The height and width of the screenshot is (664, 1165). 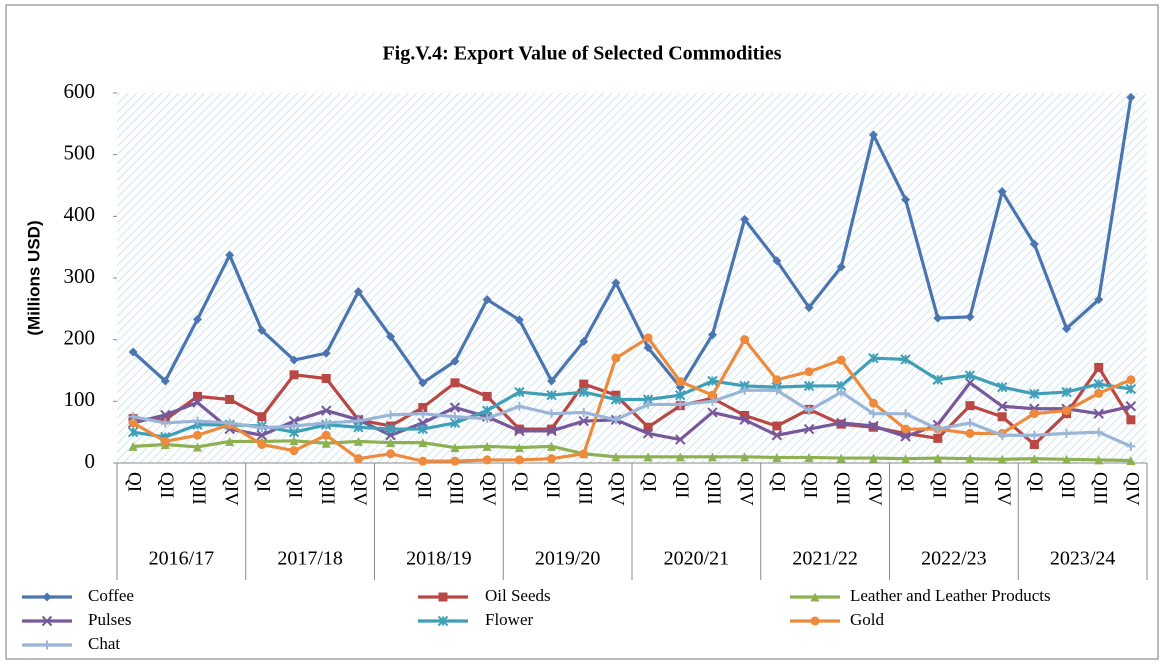 What do you see at coordinates (80, 152) in the screenshot?
I see `y-tick-label: 500` at bounding box center [80, 152].